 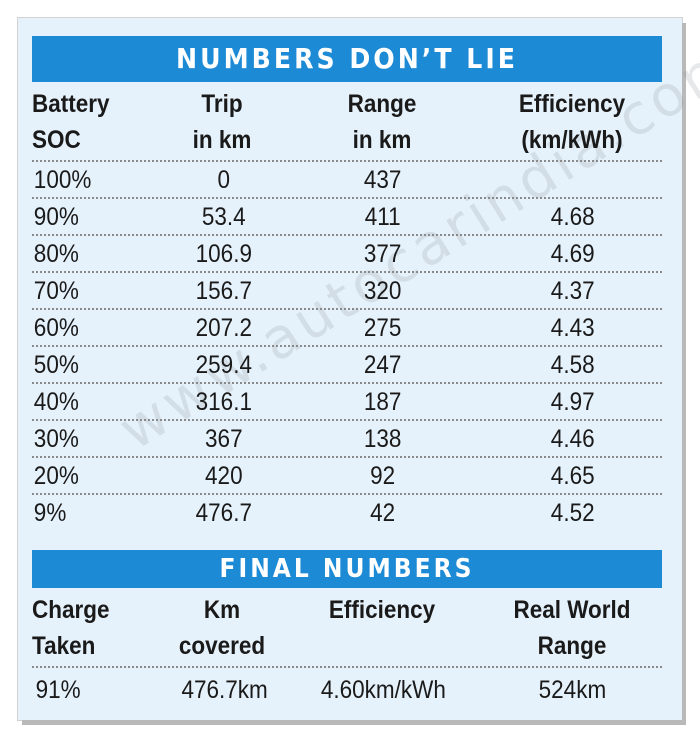 What do you see at coordinates (222, 628) in the screenshot?
I see `header-km-covered: Km covered` at bounding box center [222, 628].